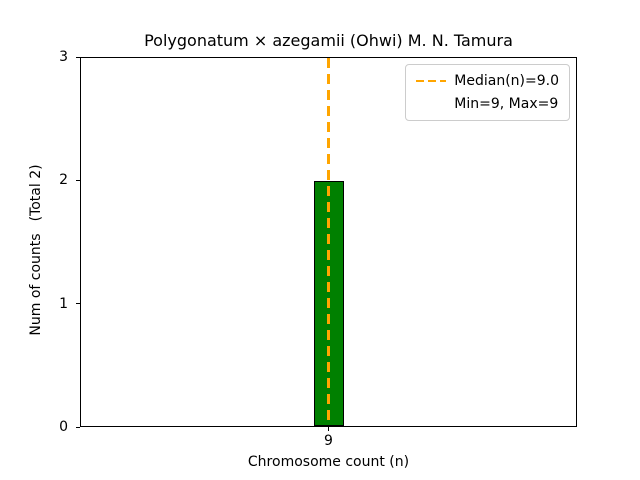 The height and width of the screenshot is (480, 640). I want to click on y-axis-ticks: 0 1 2 3, so click(40, 242).